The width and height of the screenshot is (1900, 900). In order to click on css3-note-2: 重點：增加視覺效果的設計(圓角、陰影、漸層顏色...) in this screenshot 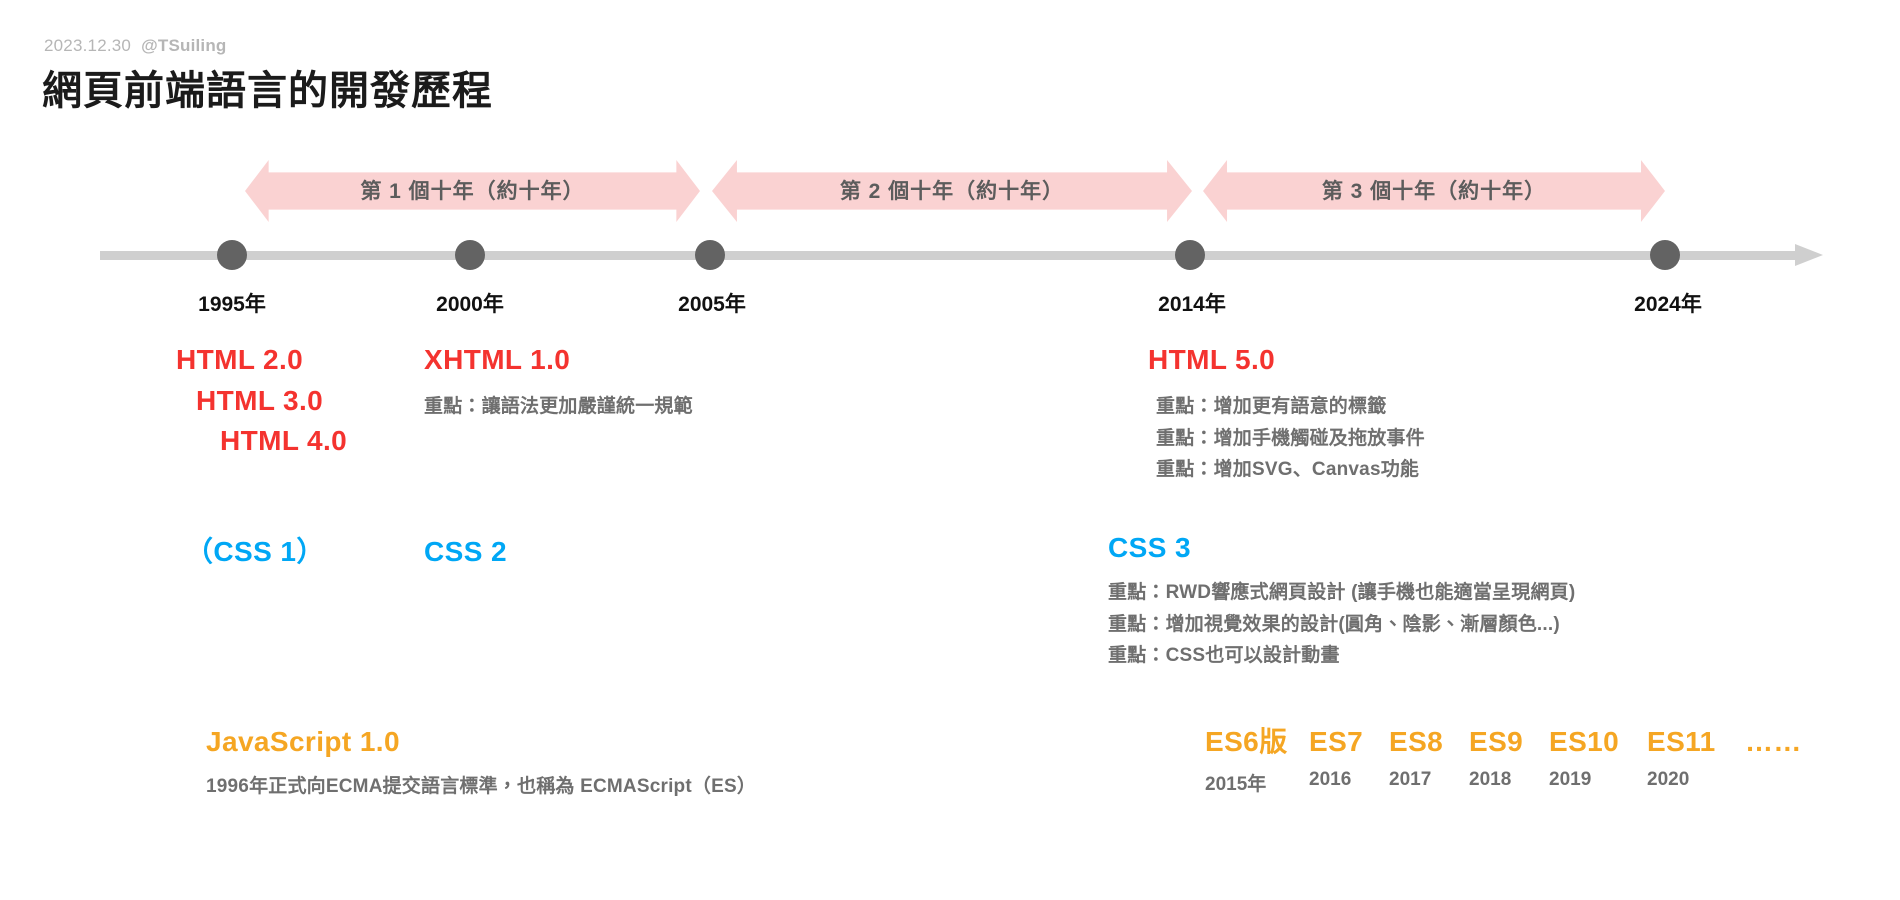, I will do `click(1334, 624)`.